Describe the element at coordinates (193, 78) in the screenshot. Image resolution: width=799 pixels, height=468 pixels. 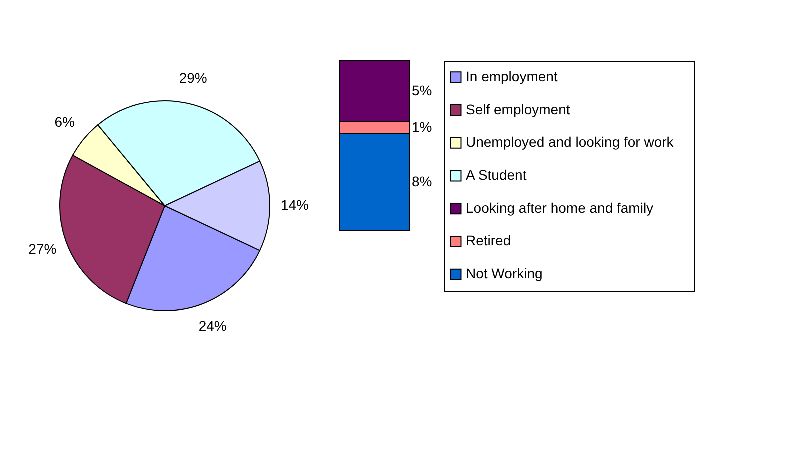
I see `data-label: 29%` at that location.